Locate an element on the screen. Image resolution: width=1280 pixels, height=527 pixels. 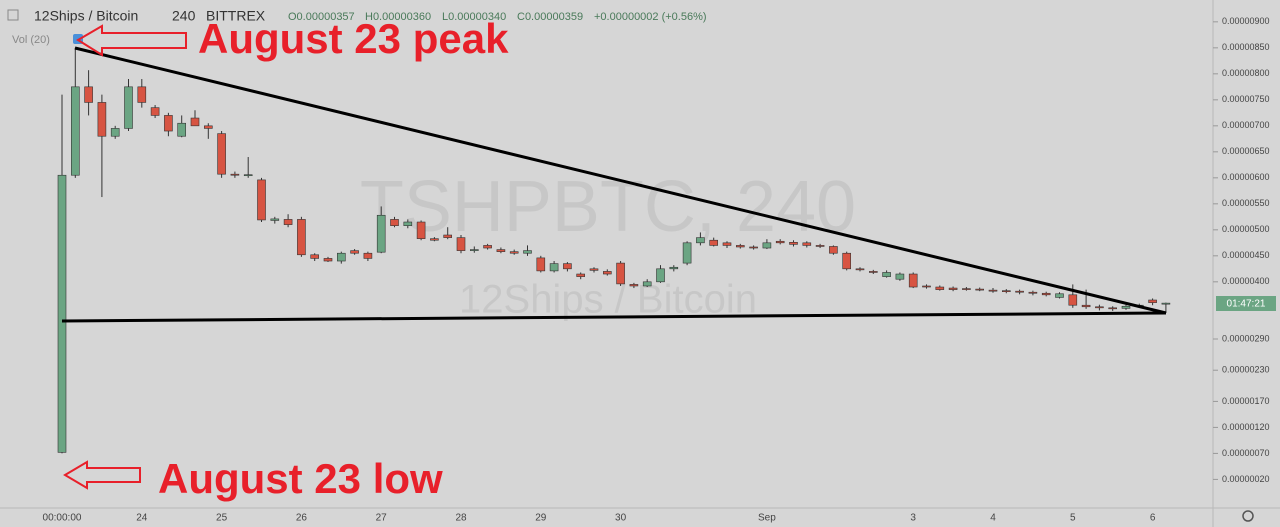
y-tick-label: 0.00000700 is located at coordinates (1246, 125).